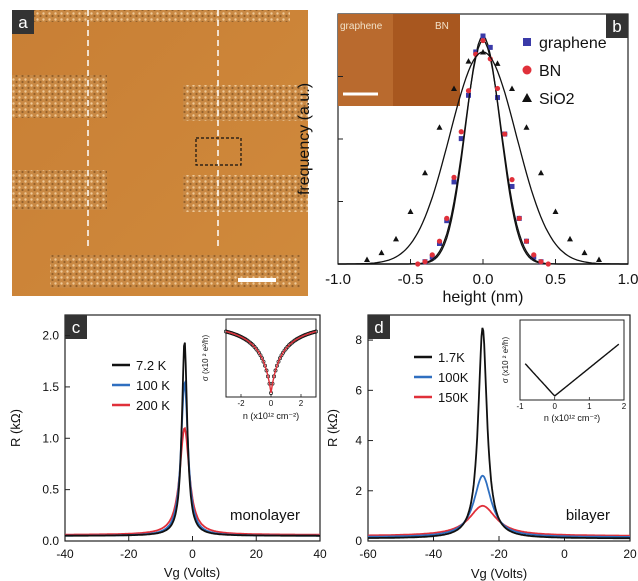 The image size is (638, 581). Describe the element at coordinates (153, 405) in the screenshot. I see `legend-label-200k: 200 K` at that location.